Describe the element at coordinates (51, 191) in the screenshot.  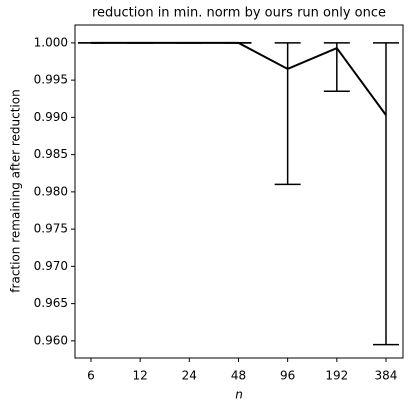
I see `y-tick-label: 0.980` at that location.